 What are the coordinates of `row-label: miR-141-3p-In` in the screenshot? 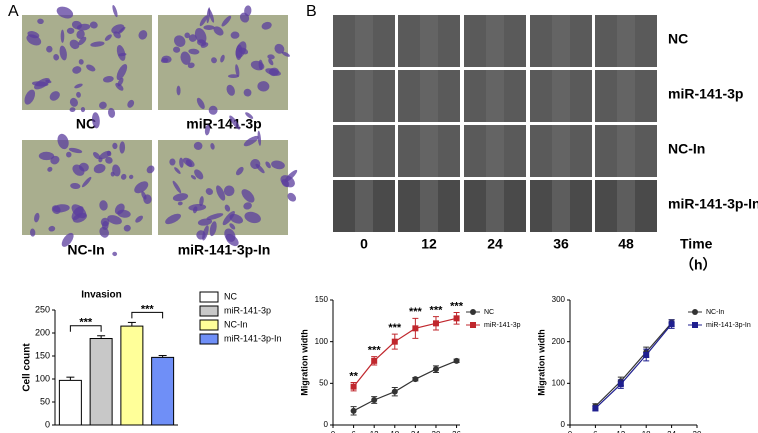 It's located at (713, 204).